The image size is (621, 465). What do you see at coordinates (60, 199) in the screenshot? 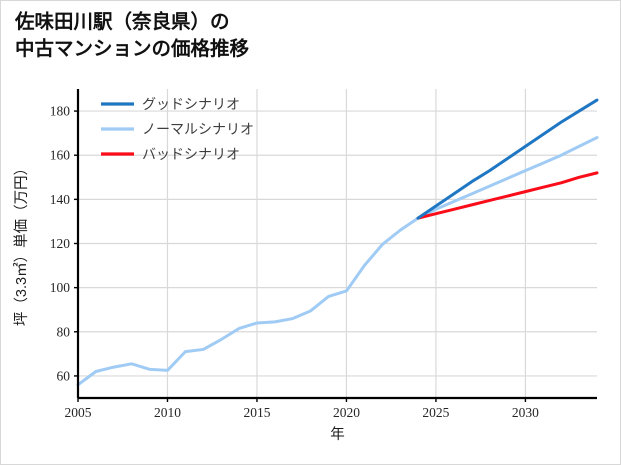
I see `y-tick-label: 140` at bounding box center [60, 199].